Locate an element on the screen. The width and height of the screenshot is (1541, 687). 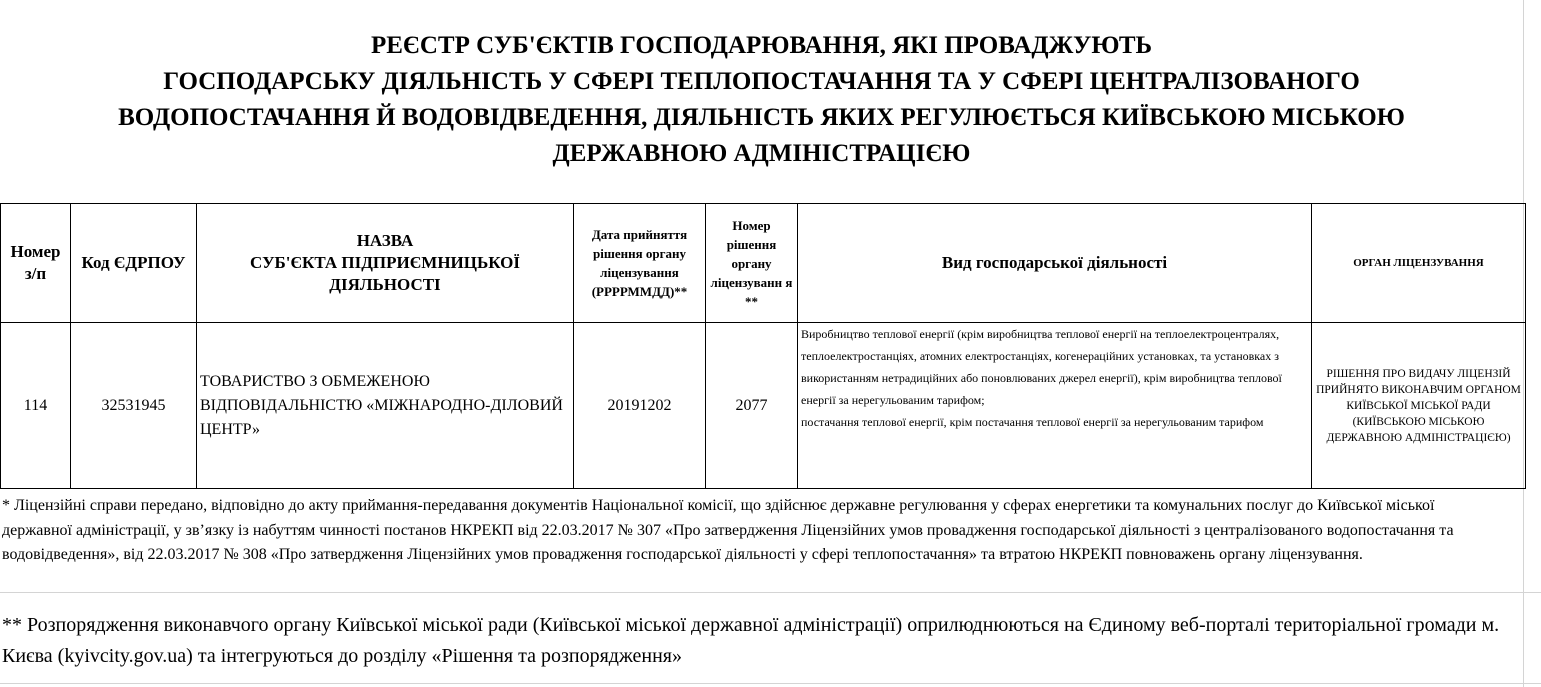
header-code: Код ЄДРПОУ is located at coordinates (133, 263).